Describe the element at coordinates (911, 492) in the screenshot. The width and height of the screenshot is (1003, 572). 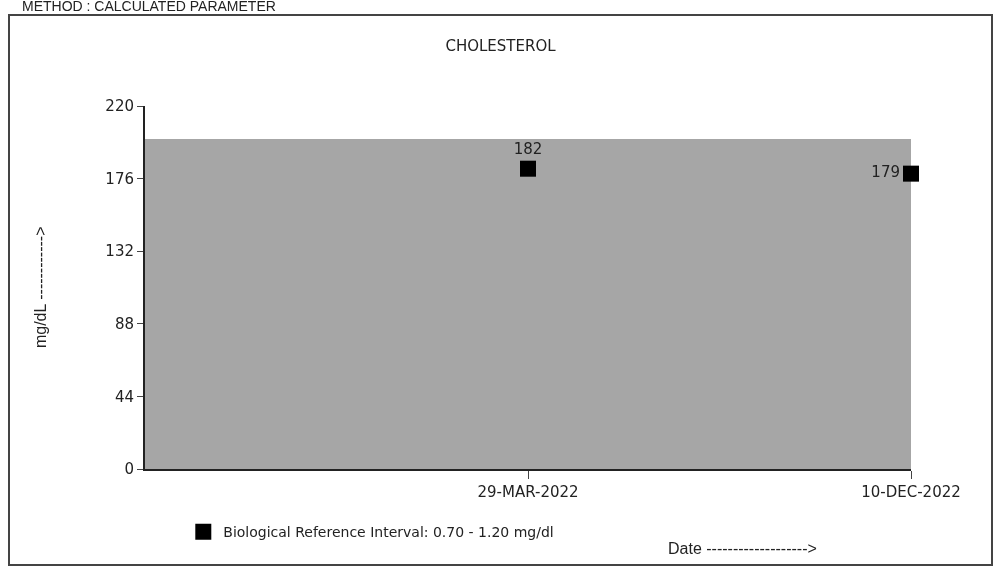
I see `x-tick-label: 10-DEC-2022` at that location.